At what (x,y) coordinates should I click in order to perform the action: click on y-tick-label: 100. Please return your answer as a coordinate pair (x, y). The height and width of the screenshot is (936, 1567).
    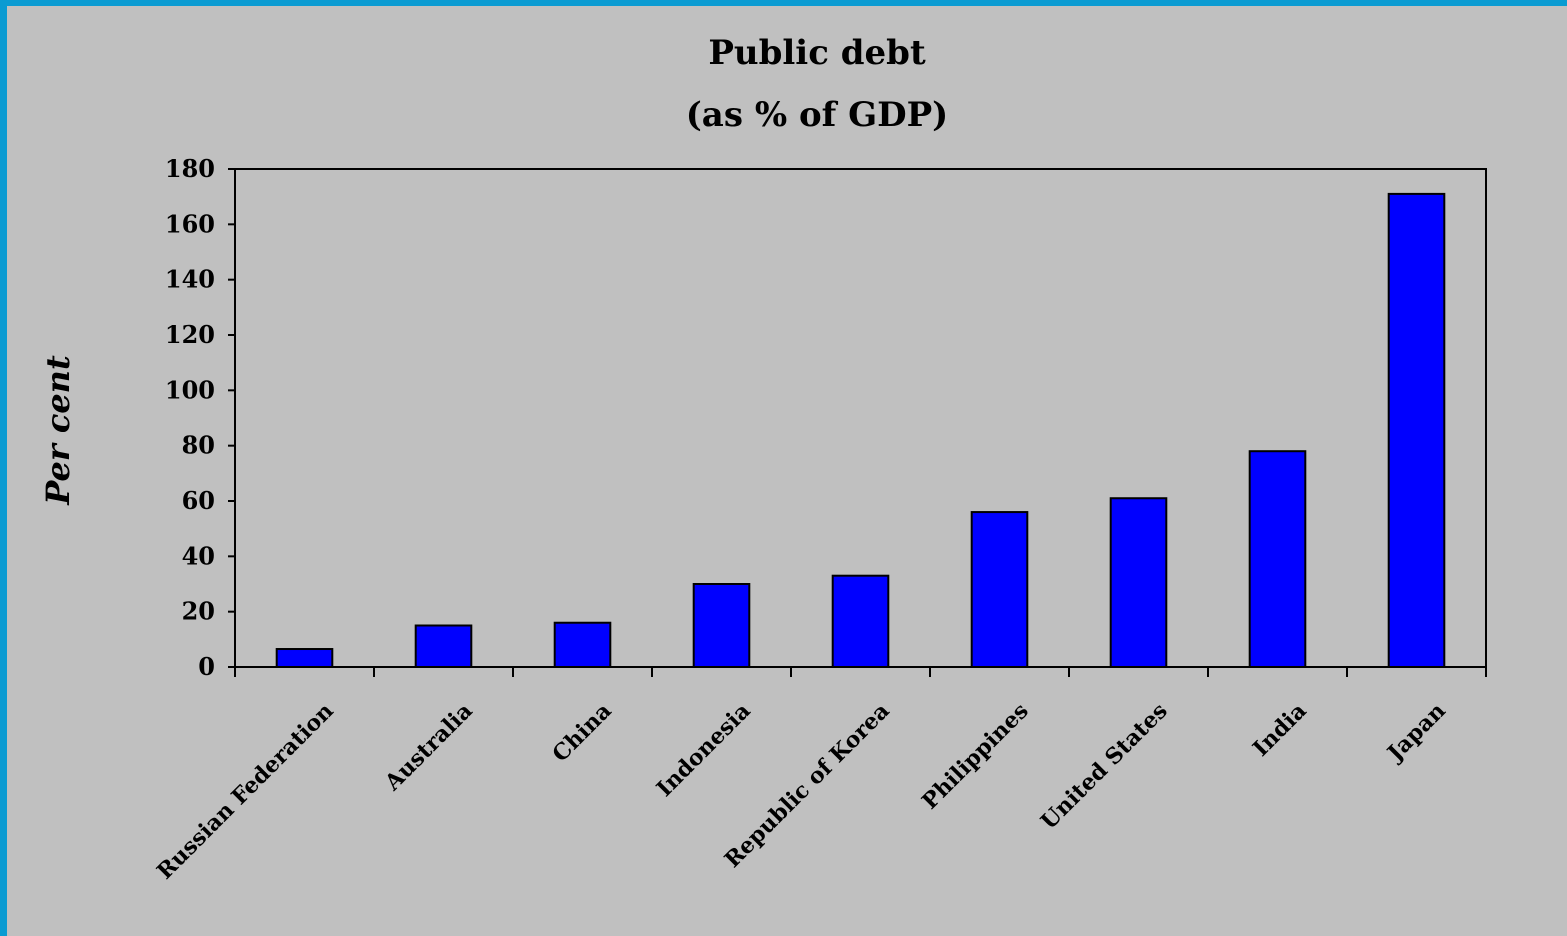
    Looking at the image, I should click on (190, 389).